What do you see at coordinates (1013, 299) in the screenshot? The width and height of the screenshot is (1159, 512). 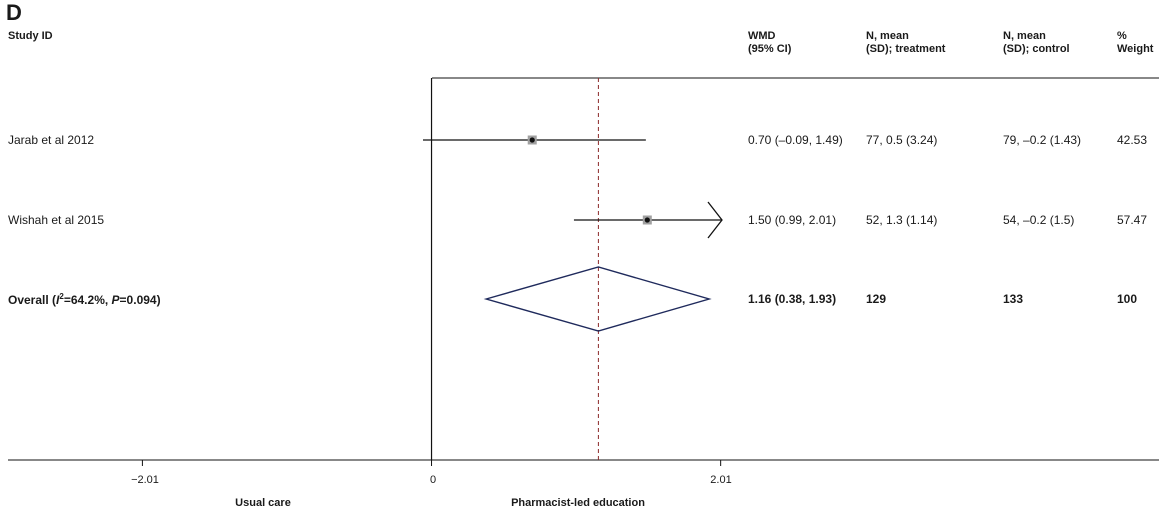 I see `overall-control: 133` at bounding box center [1013, 299].